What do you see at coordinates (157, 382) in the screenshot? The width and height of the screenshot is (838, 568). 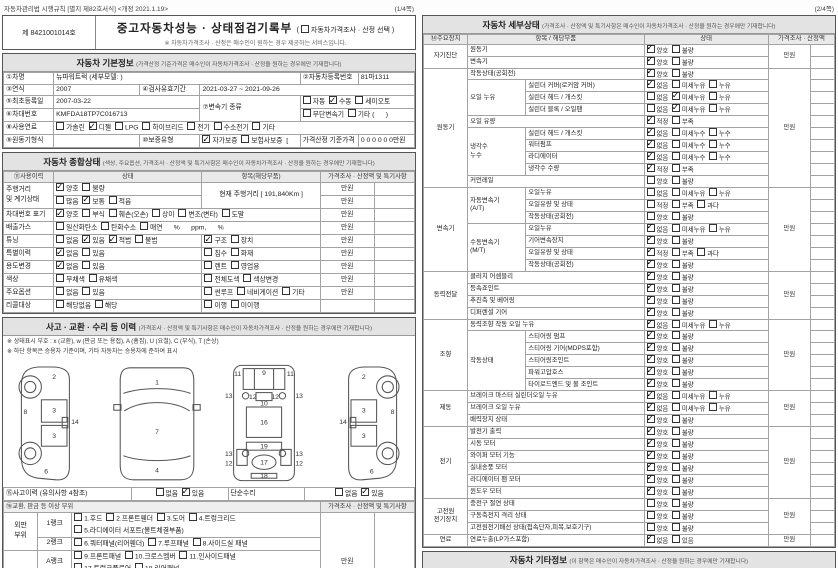 I see `diagram-part-number: 1` at bounding box center [157, 382].